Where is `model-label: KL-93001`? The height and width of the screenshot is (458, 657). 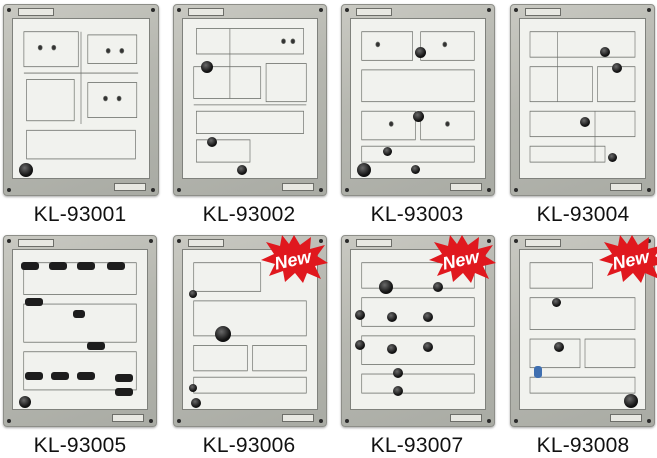 model-label: KL-93001 is located at coordinates (80, 215).